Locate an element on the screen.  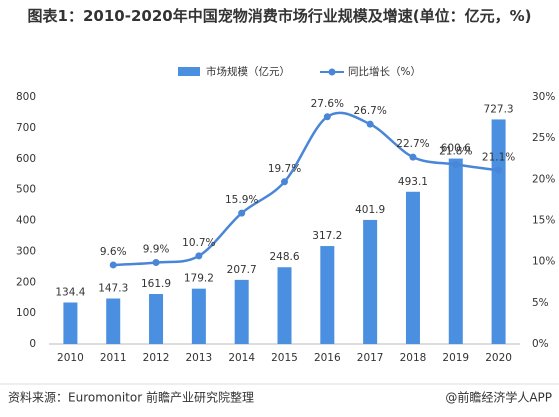
bar-label: 207.7 is located at coordinates (242, 270).